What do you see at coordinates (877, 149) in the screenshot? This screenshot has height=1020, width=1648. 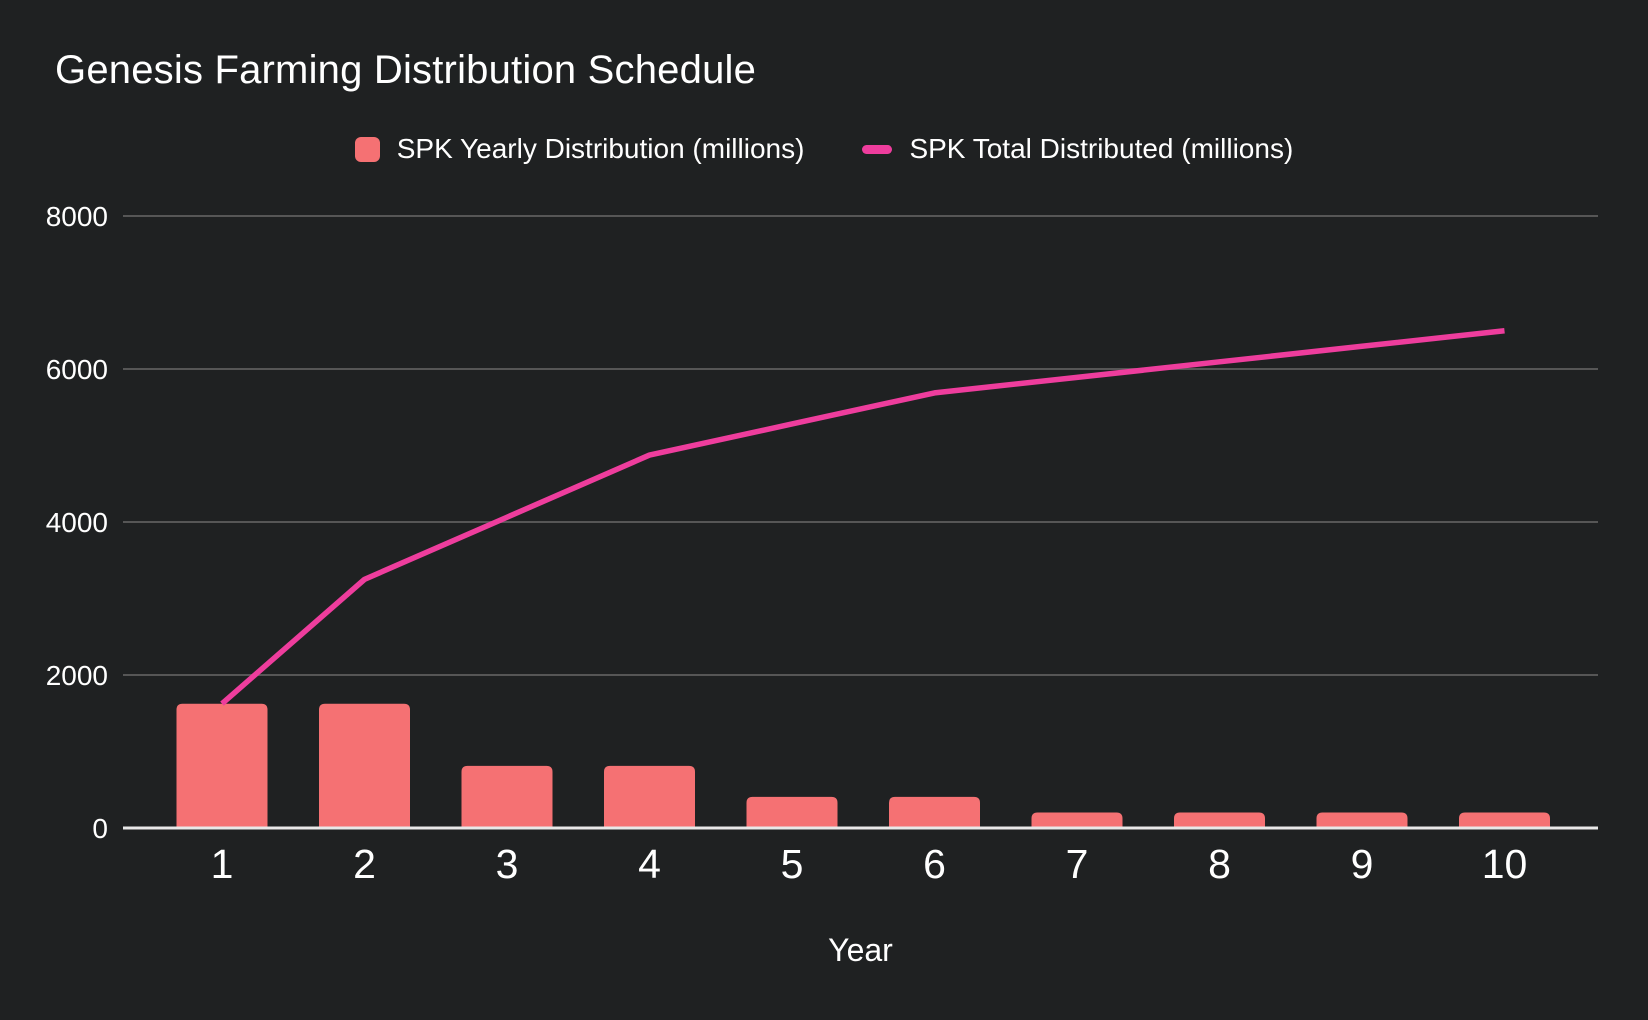 I see `total-series-swatch-icon` at bounding box center [877, 149].